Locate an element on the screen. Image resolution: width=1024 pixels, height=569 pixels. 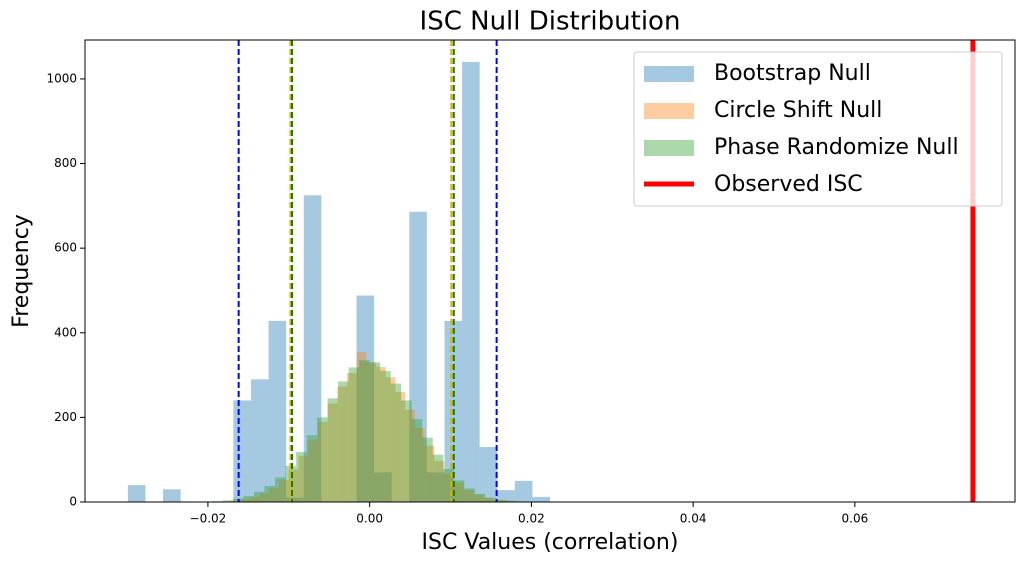
y-axis-label: Frequency is located at coordinates (21, 271).